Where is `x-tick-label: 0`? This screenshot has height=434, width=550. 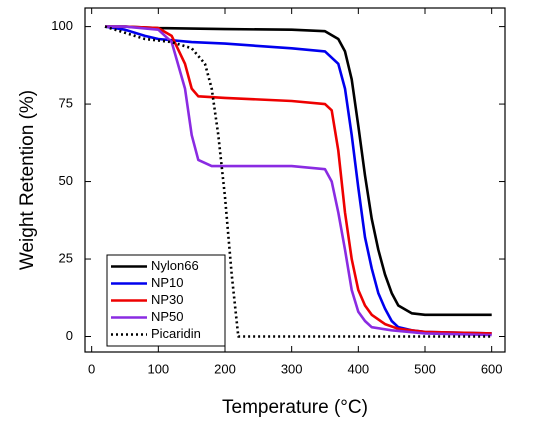 x-tick-label: 0 is located at coordinates (91, 368).